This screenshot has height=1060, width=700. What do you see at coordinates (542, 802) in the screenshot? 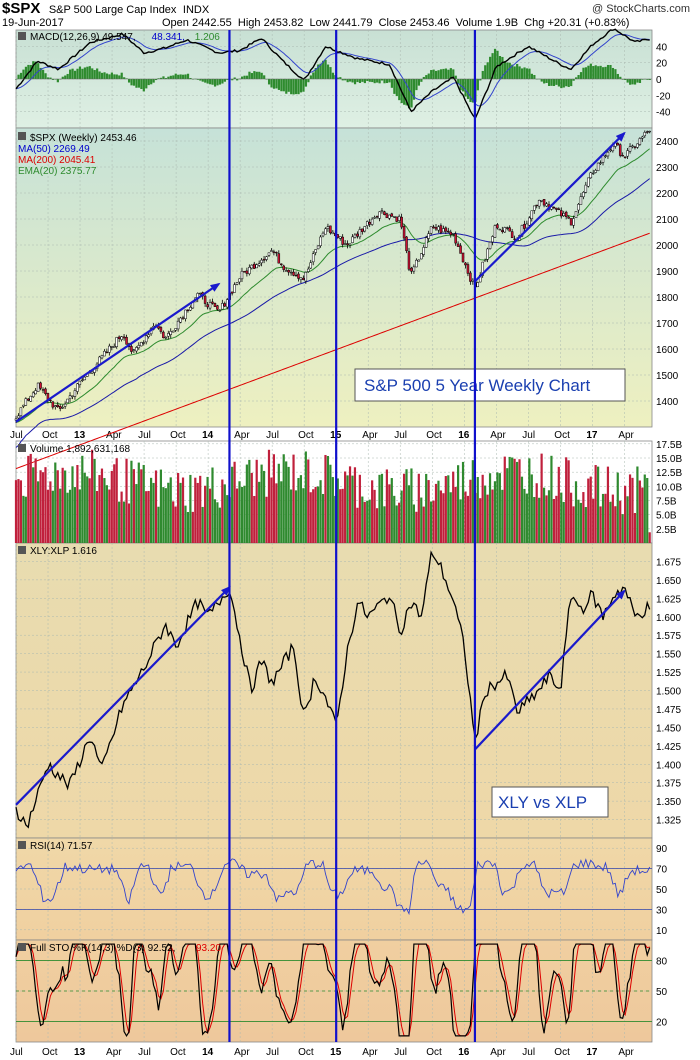
I see `ratio-annotation-text: XLY vs XLP` at bounding box center [542, 802].